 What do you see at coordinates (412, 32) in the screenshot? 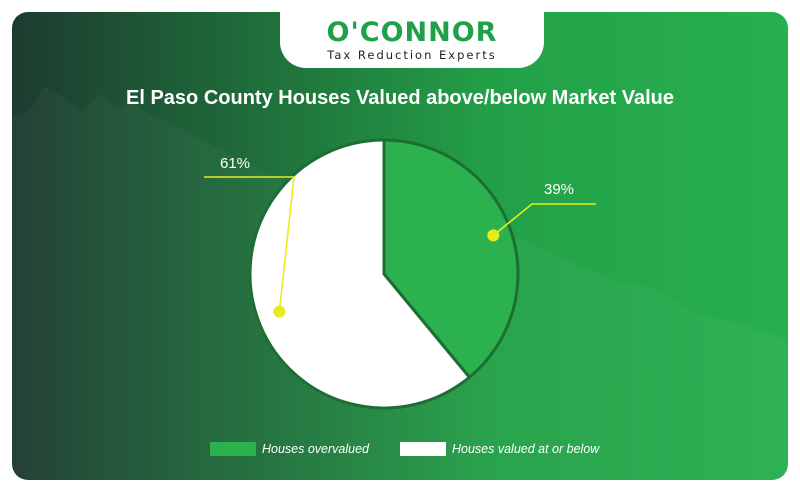
I see `logo-wordmark: O'CONNOR` at bounding box center [412, 32].